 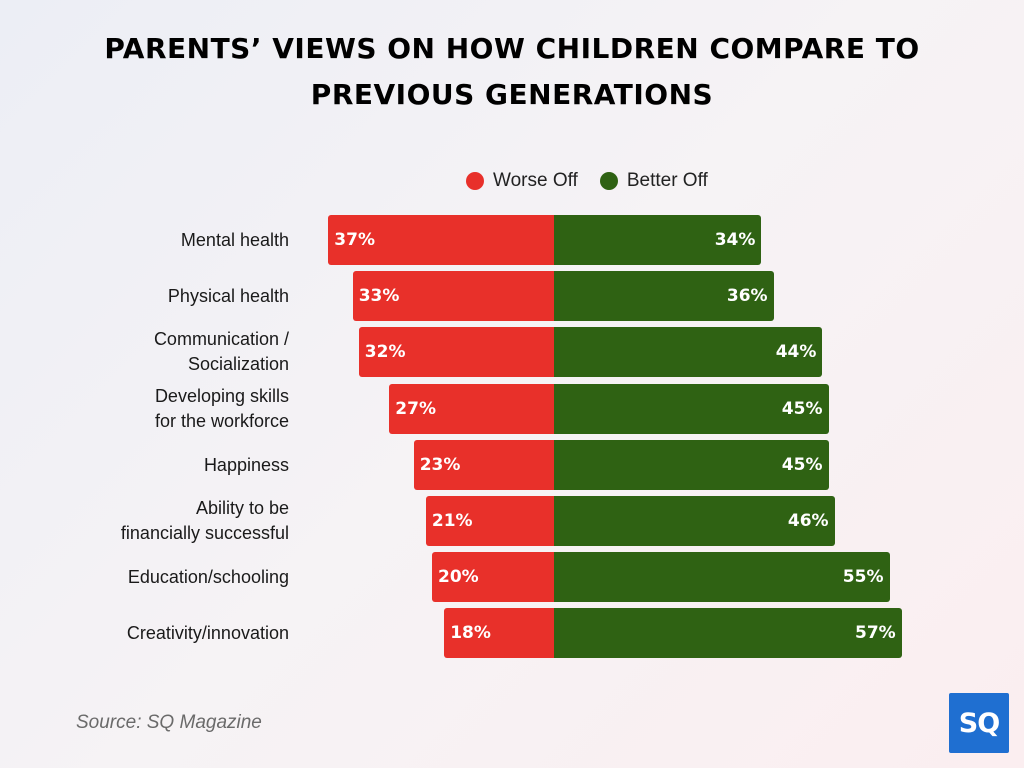 What do you see at coordinates (747, 296) in the screenshot?
I see `data-label-better-off: 36%` at bounding box center [747, 296].